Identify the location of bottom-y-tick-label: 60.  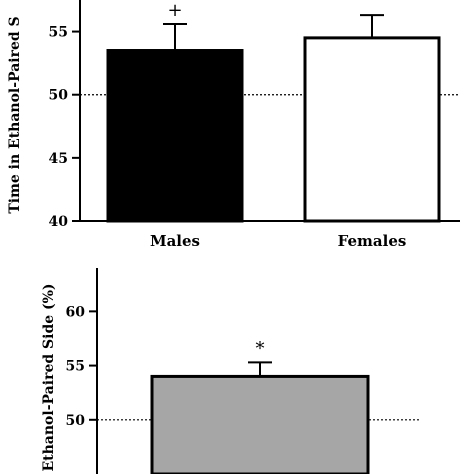
(76, 312).